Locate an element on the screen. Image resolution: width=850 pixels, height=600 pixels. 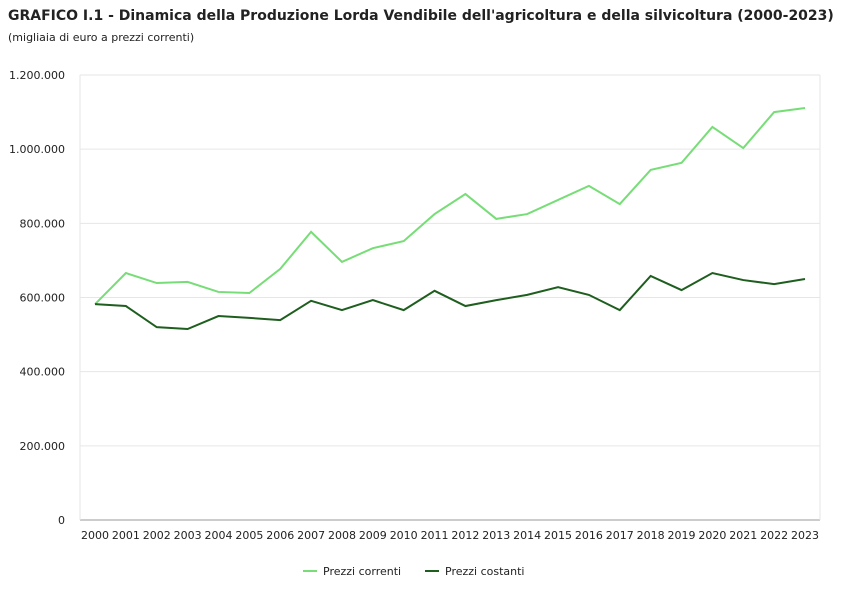
x-tick-label: 2008 is located at coordinates (342, 535).